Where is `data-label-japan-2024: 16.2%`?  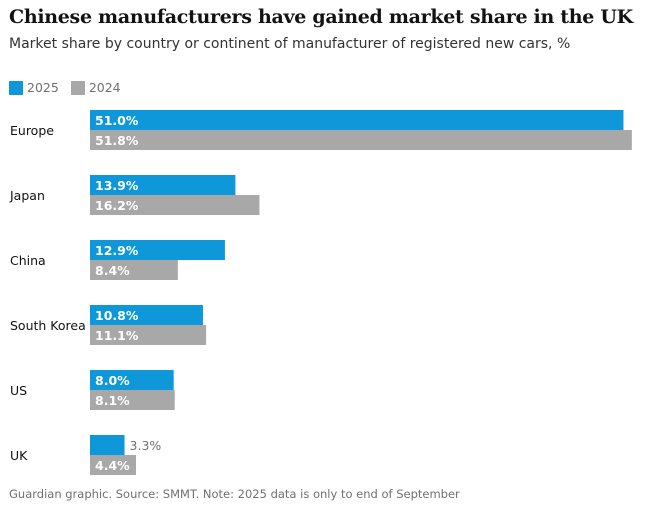
data-label-japan-2024: 16.2% is located at coordinates (117, 205).